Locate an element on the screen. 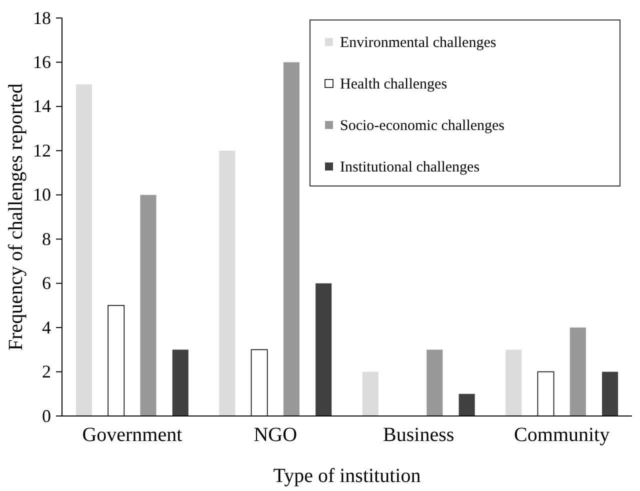  x-axis-title: Type of institution is located at coordinates (347, 476).